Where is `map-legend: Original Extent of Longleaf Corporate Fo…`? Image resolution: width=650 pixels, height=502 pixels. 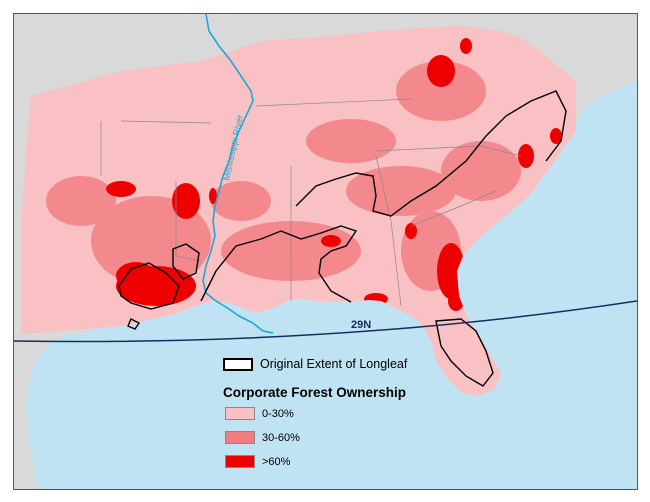 map-legend: Original Extent of Longleaf Corporate Fo… is located at coordinates (323, 417).